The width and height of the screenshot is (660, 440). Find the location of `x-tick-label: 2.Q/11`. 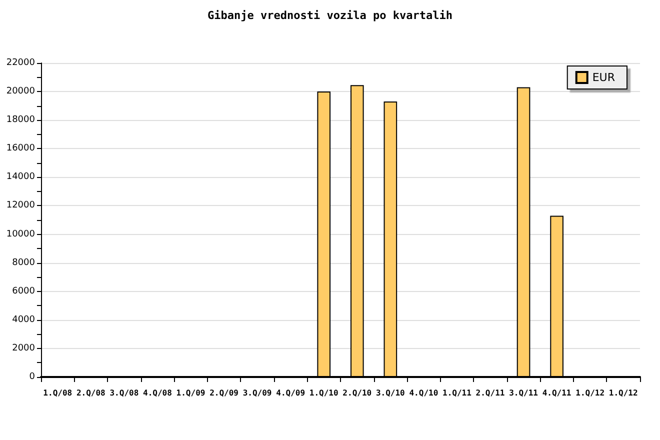

x-tick-label: 2.Q/11 is located at coordinates (490, 393).